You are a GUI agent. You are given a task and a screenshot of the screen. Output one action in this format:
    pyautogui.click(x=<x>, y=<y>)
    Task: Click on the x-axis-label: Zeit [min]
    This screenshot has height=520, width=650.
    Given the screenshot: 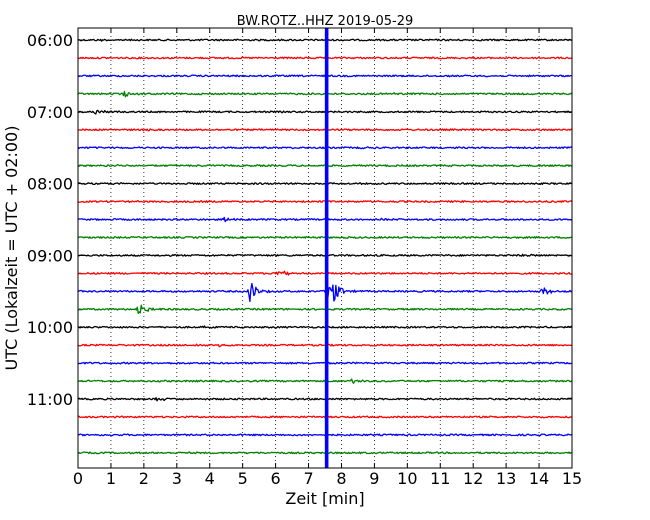 What is the action you would take?
    pyautogui.click(x=324, y=498)
    